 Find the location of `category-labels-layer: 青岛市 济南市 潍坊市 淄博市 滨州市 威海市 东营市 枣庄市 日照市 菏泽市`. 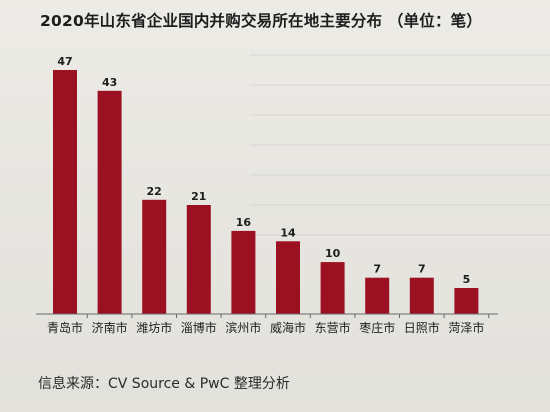

category-labels-layer: 青岛市 济南市 潍坊市 淄博市 滨州市 威海市 东营市 枣庄市 日照市 菏泽市 is located at coordinates (265, 327).